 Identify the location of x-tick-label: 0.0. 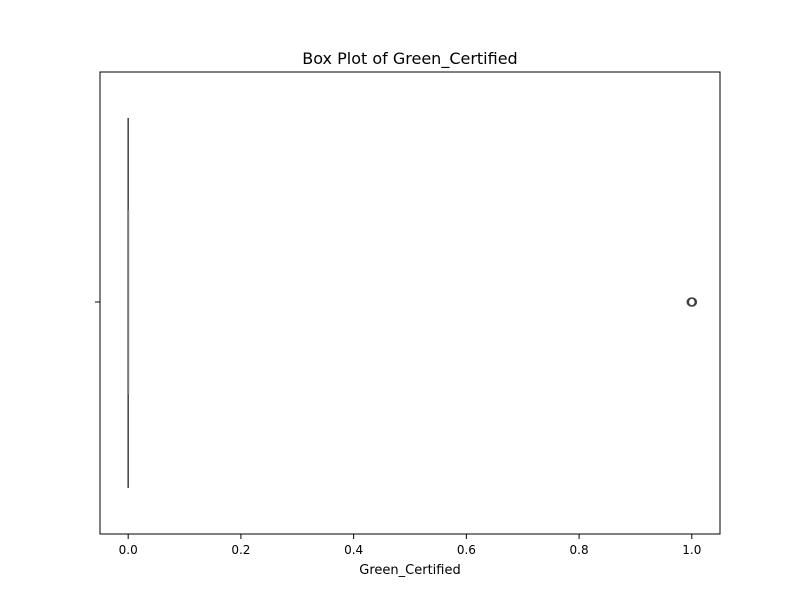
(128, 550).